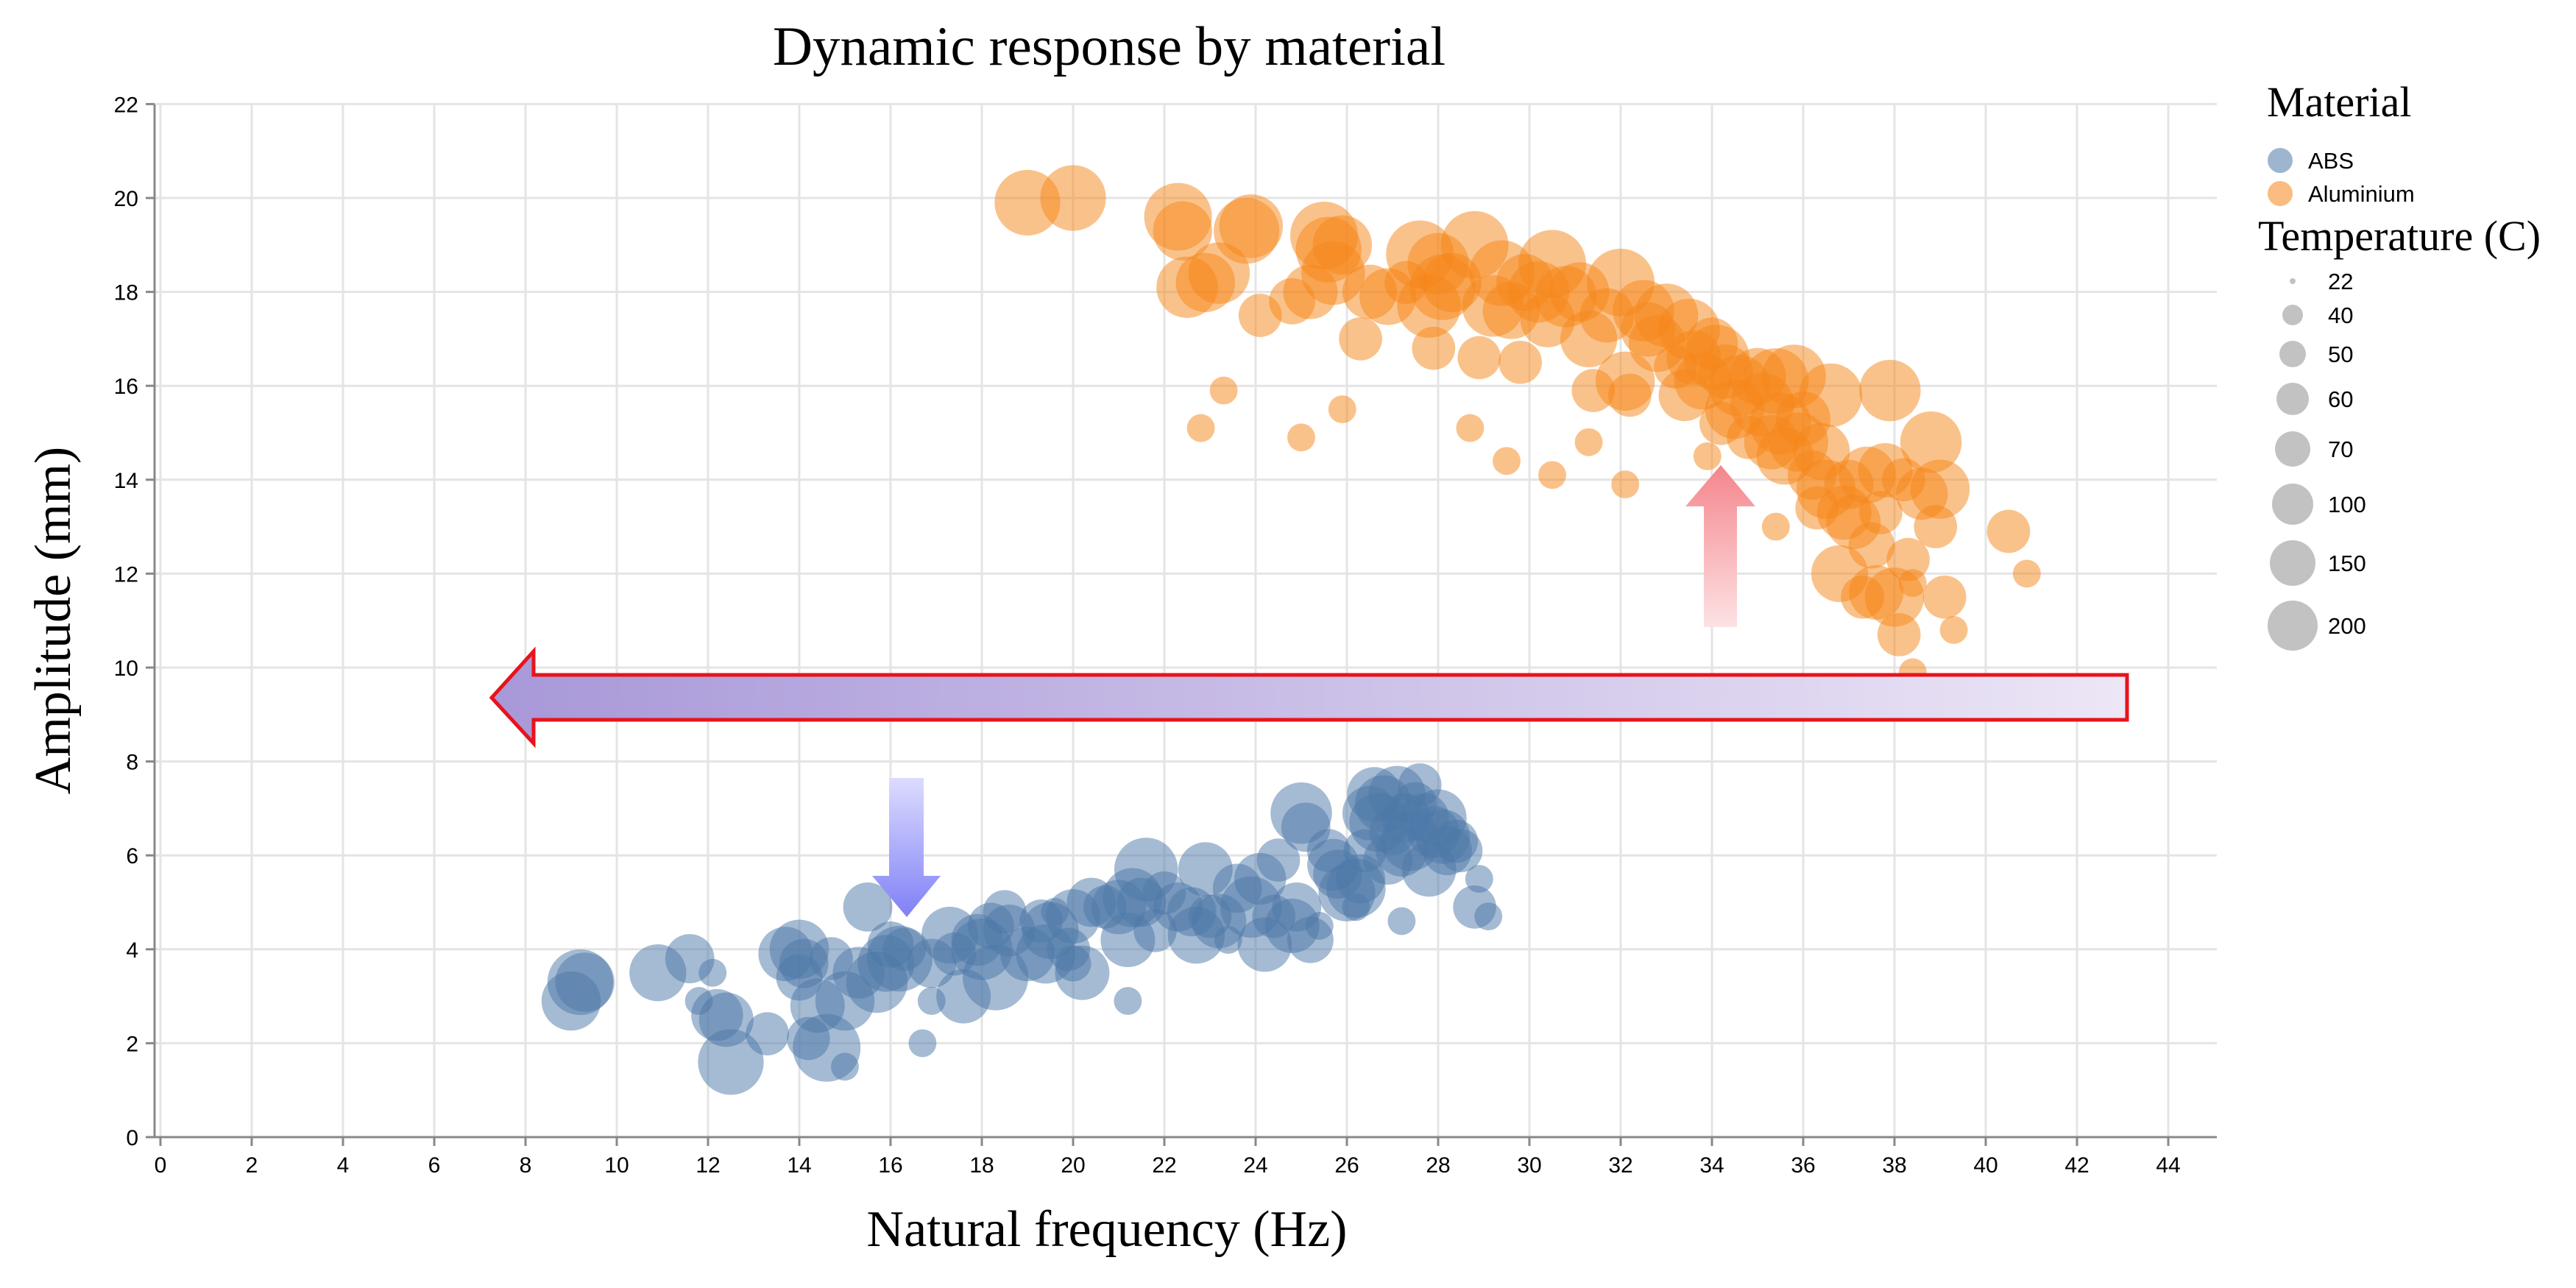  What do you see at coordinates (1107, 1229) in the screenshot?
I see `x-axis-title: Natural frequency (Hz)` at bounding box center [1107, 1229].